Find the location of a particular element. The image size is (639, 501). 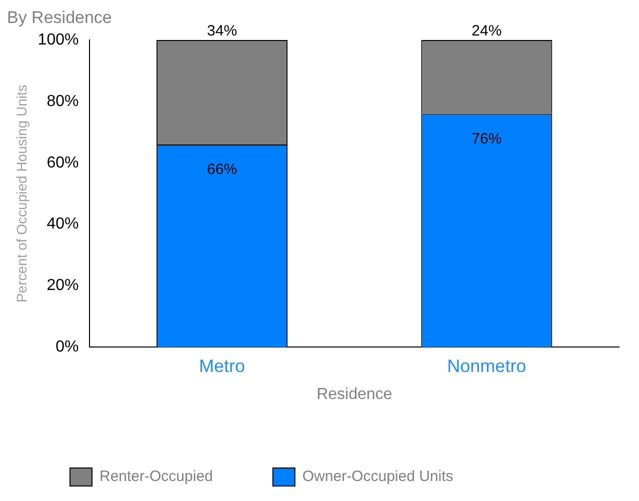

y-tick-label: 80% is located at coordinates (62, 101).